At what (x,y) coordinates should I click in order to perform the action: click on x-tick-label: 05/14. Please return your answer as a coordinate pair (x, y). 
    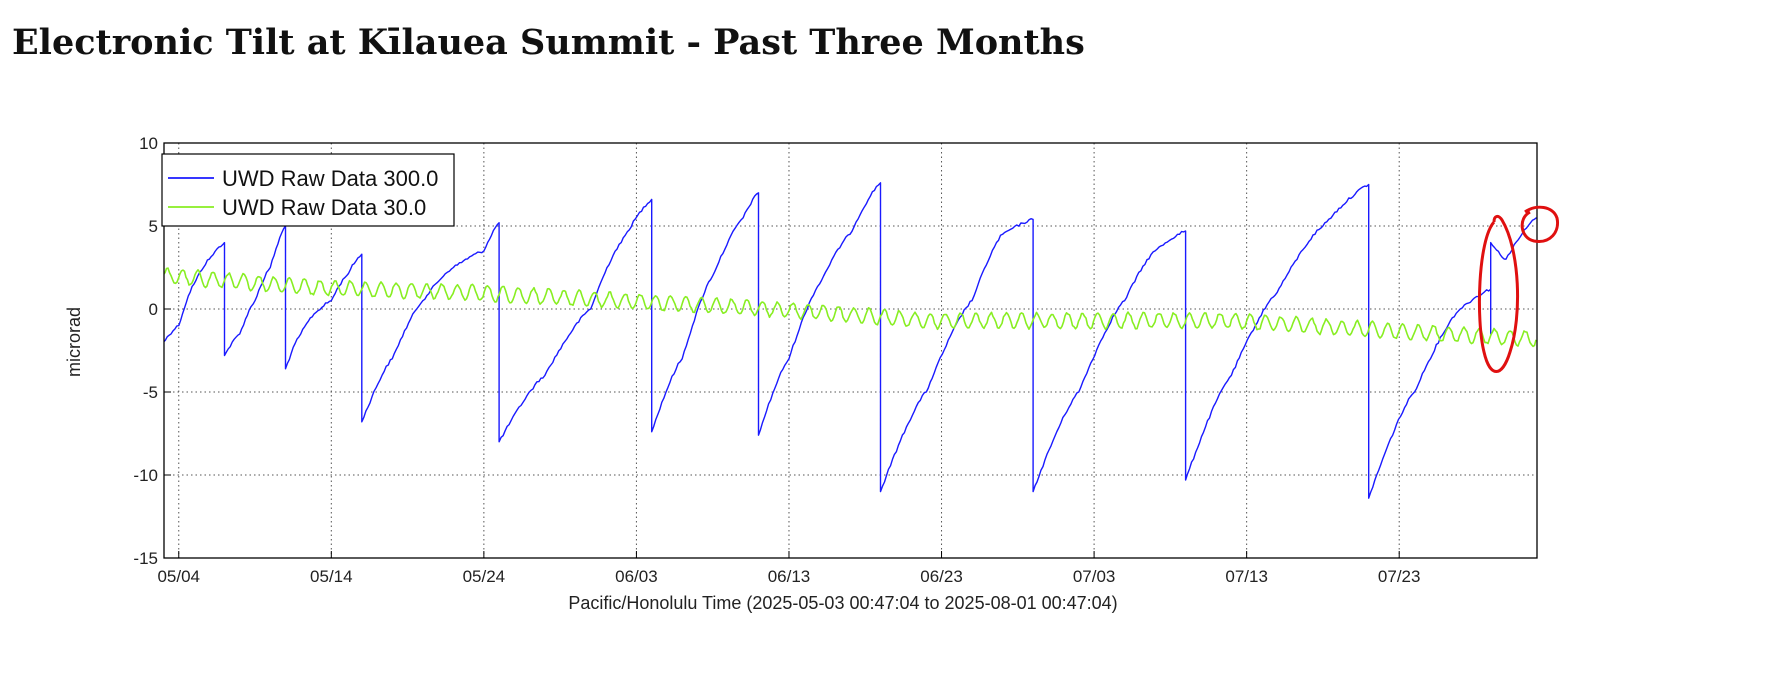
    Looking at the image, I should click on (331, 576).